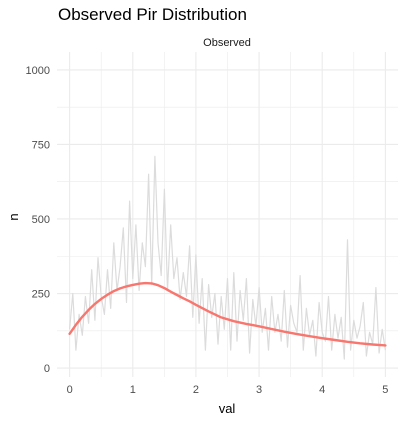  I want to click on y-tick-label: 0, so click(47, 369).